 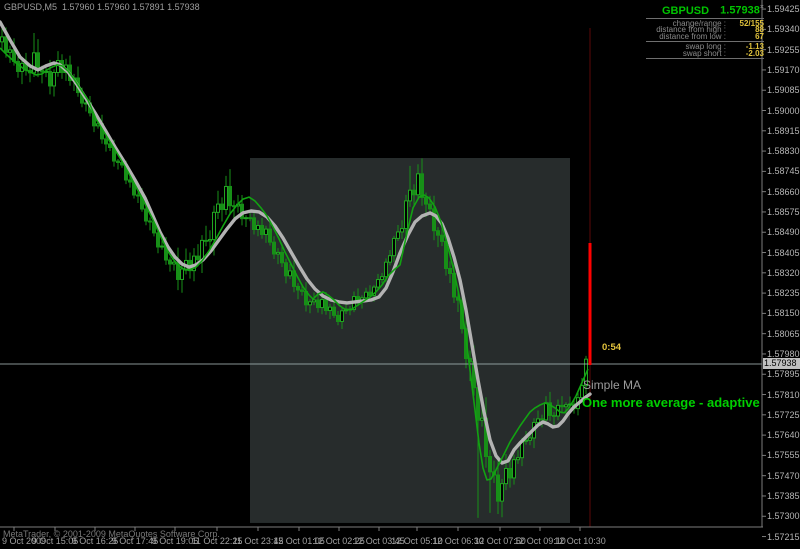 I want to click on time-axis-label: 11 Oct 23:45, so click(x=258, y=541).